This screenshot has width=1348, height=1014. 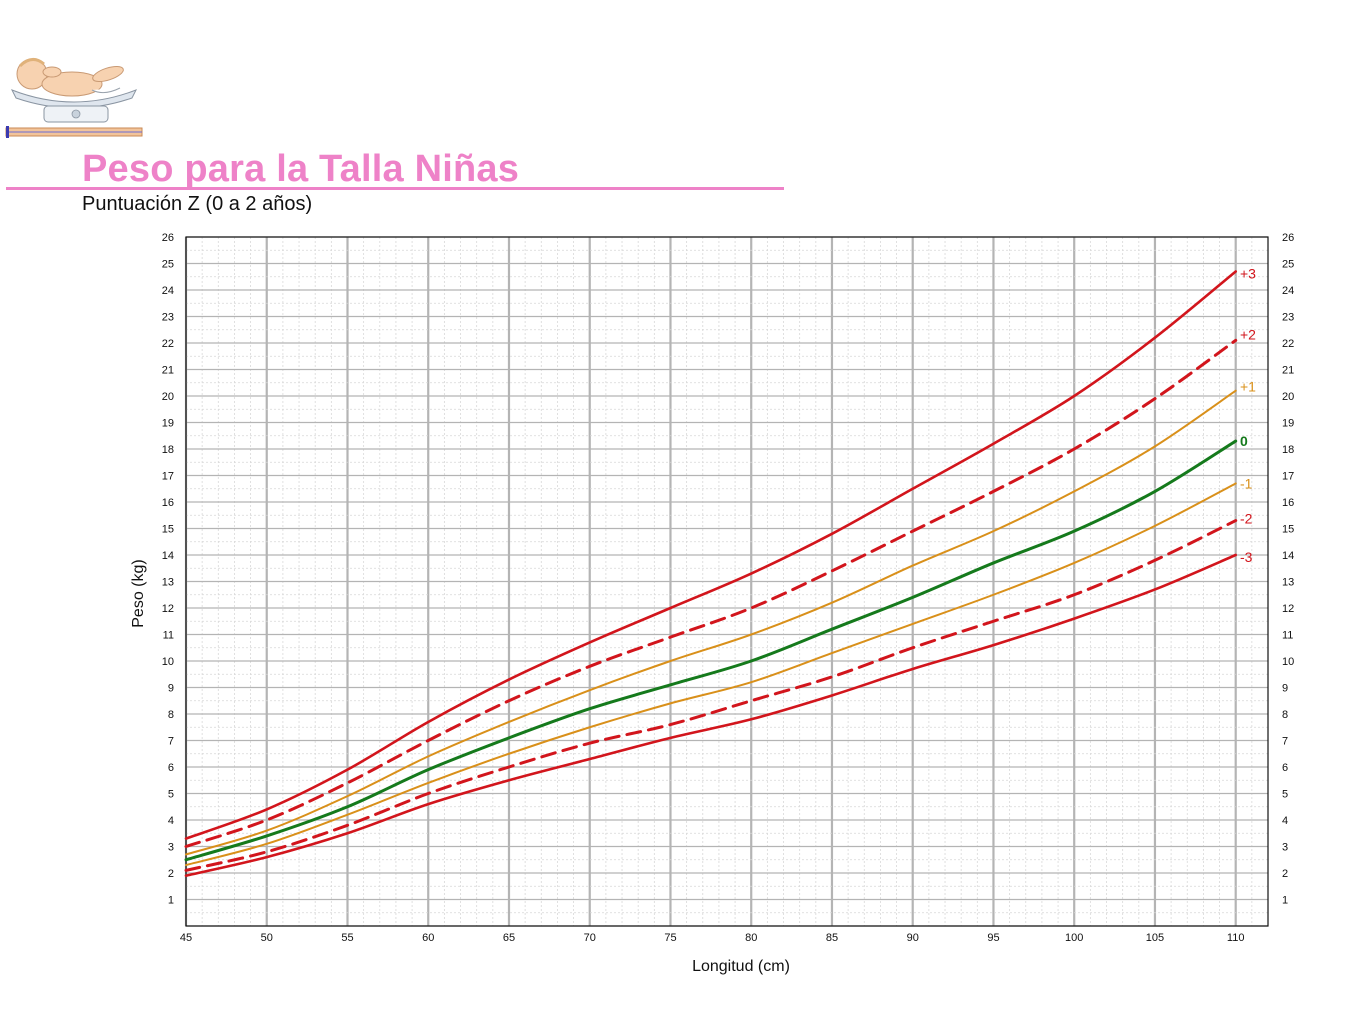 I want to click on x-tick-label: 50, so click(x=267, y=938).